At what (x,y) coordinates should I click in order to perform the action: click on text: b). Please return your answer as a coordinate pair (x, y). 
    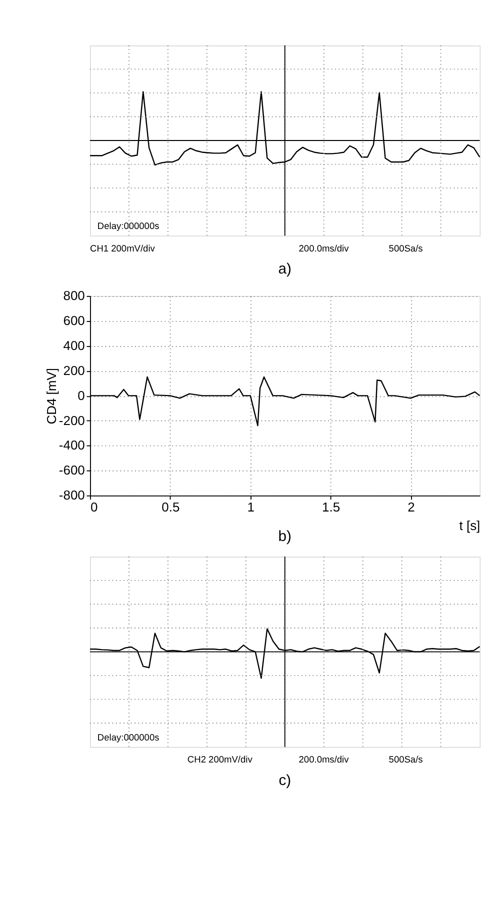
    Looking at the image, I should click on (285, 536).